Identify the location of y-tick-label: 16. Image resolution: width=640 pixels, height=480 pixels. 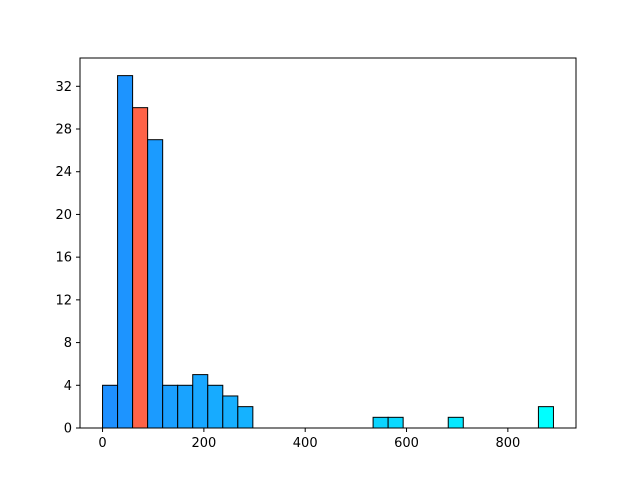
(63, 258).